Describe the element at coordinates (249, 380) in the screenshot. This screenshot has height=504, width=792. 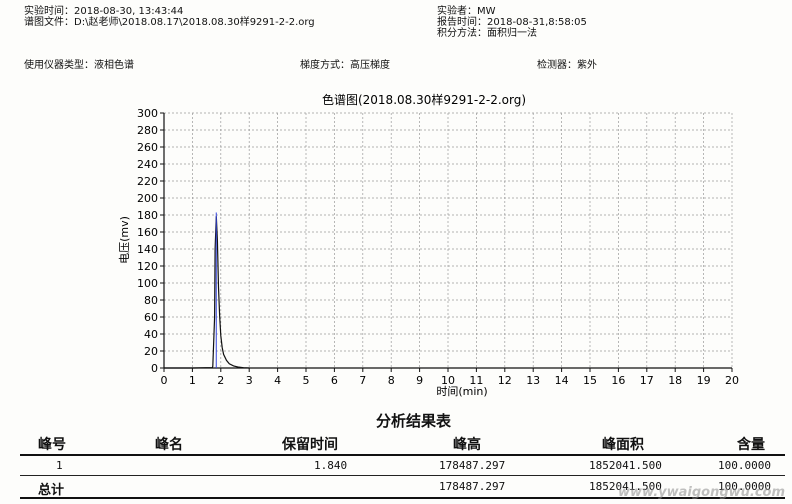
I see `x-tick-label: 3` at that location.